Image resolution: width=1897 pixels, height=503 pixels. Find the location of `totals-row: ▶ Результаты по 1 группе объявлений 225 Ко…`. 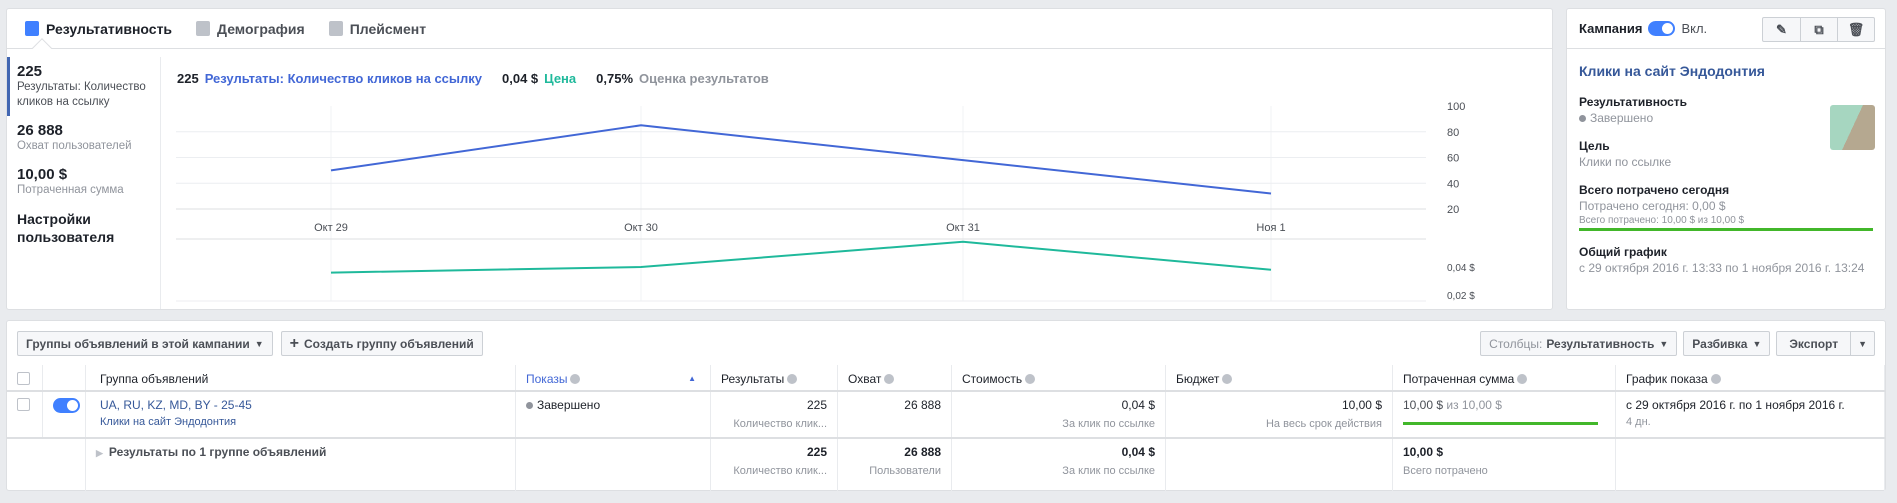

totals-row: ▶ Результаты по 1 группе объявлений 225 Ко… is located at coordinates (946, 465).